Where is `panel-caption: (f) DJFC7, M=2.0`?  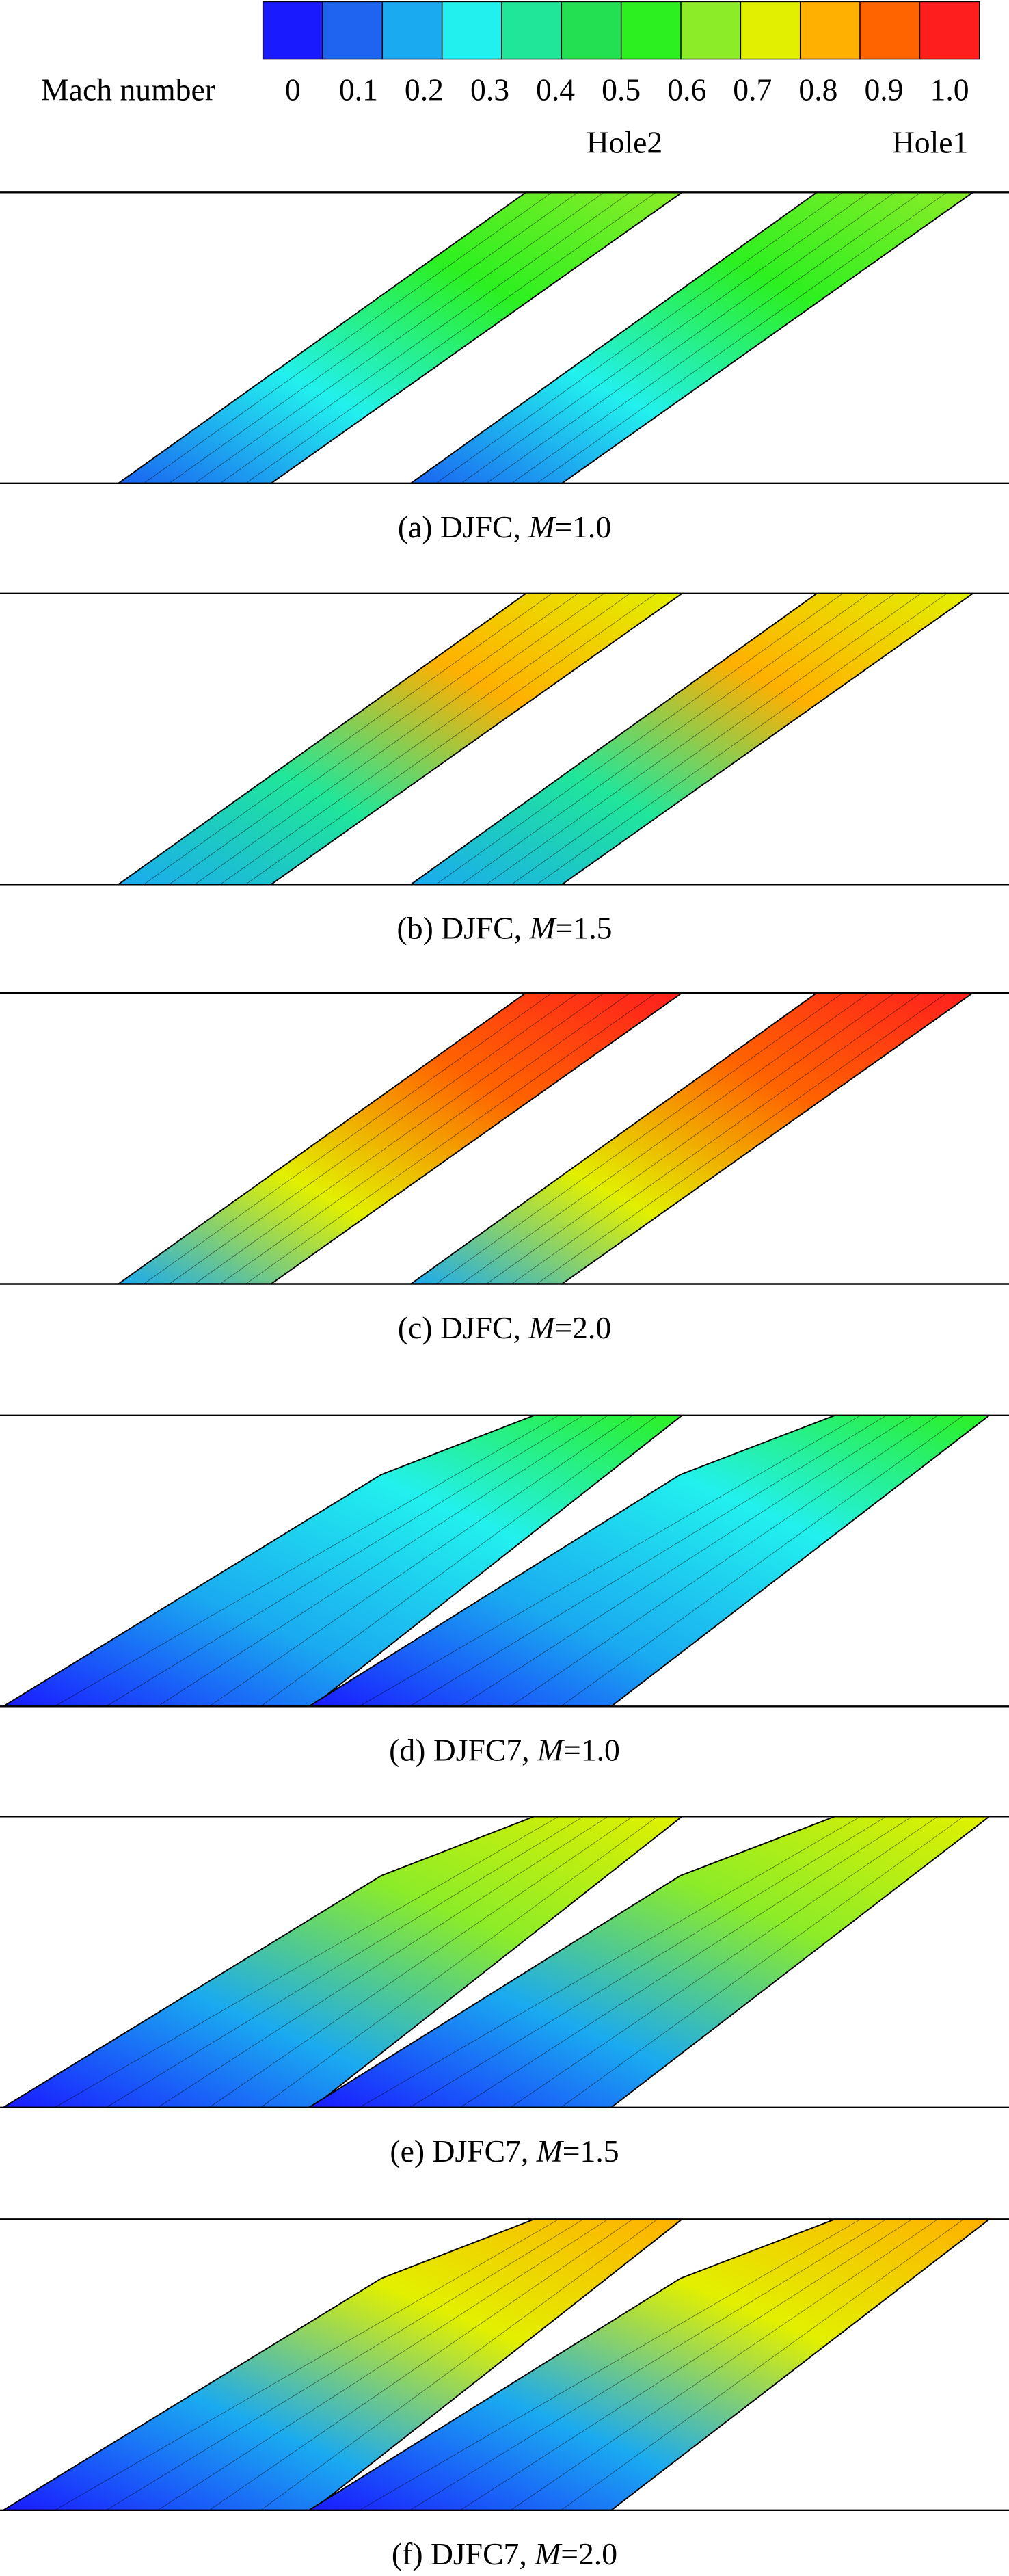 panel-caption: (f) DJFC7, M=2.0 is located at coordinates (504, 2553).